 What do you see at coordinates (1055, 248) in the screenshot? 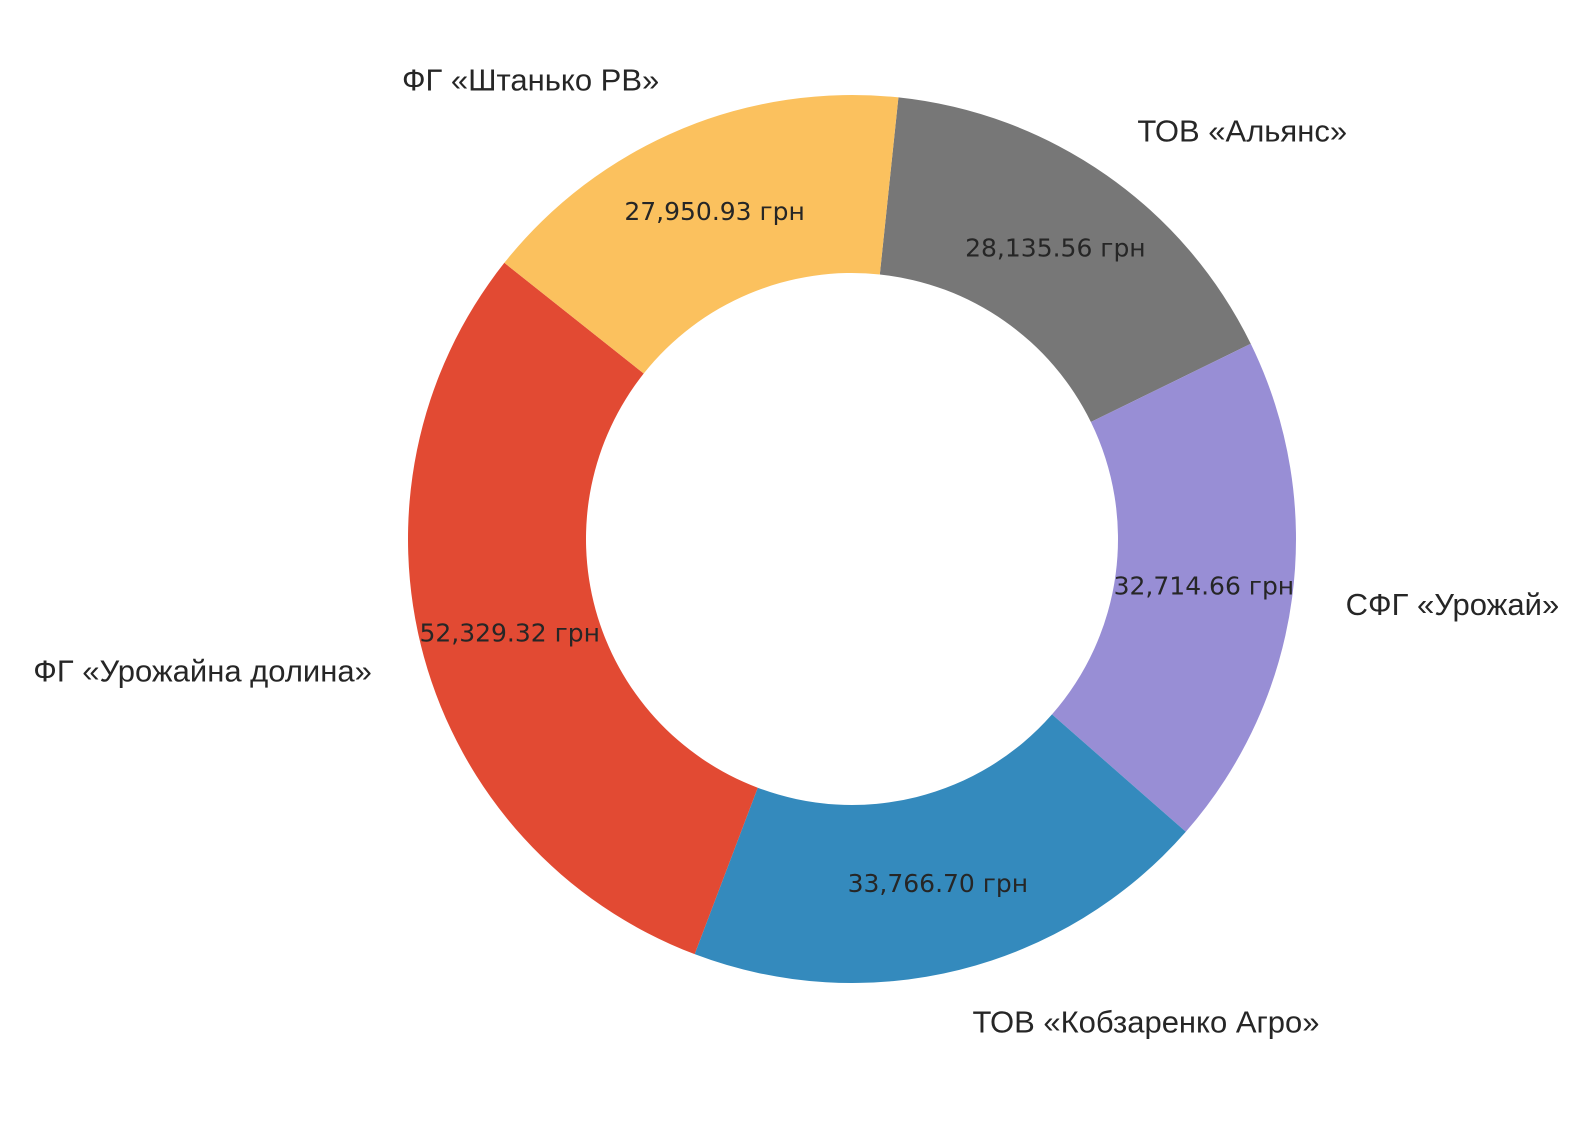
I see `slice-value-label-1: 28,135.56 грн` at bounding box center [1055, 248].